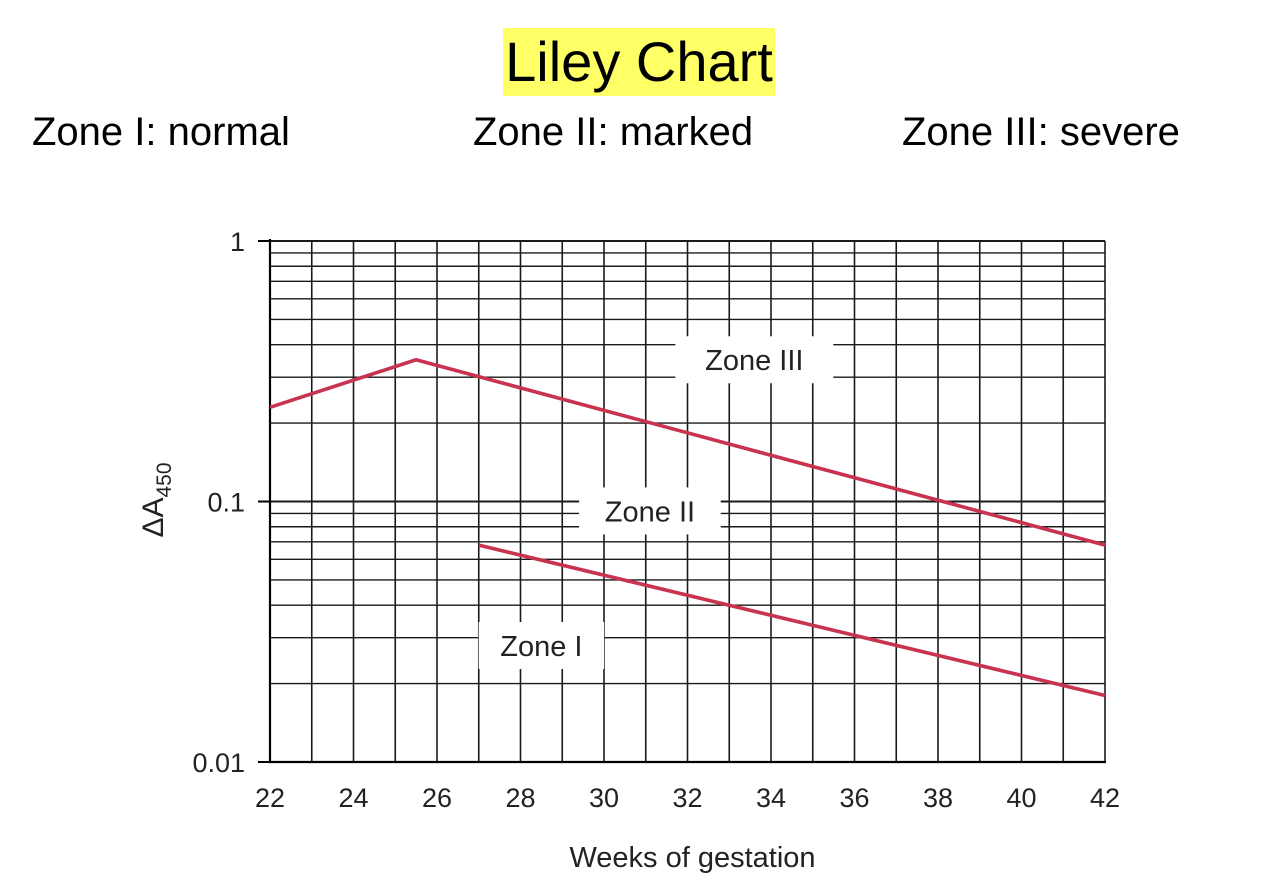 Image resolution: width=1278 pixels, height=890 pixels. I want to click on zone-legend-marked: Zone II: marked, so click(613, 132).